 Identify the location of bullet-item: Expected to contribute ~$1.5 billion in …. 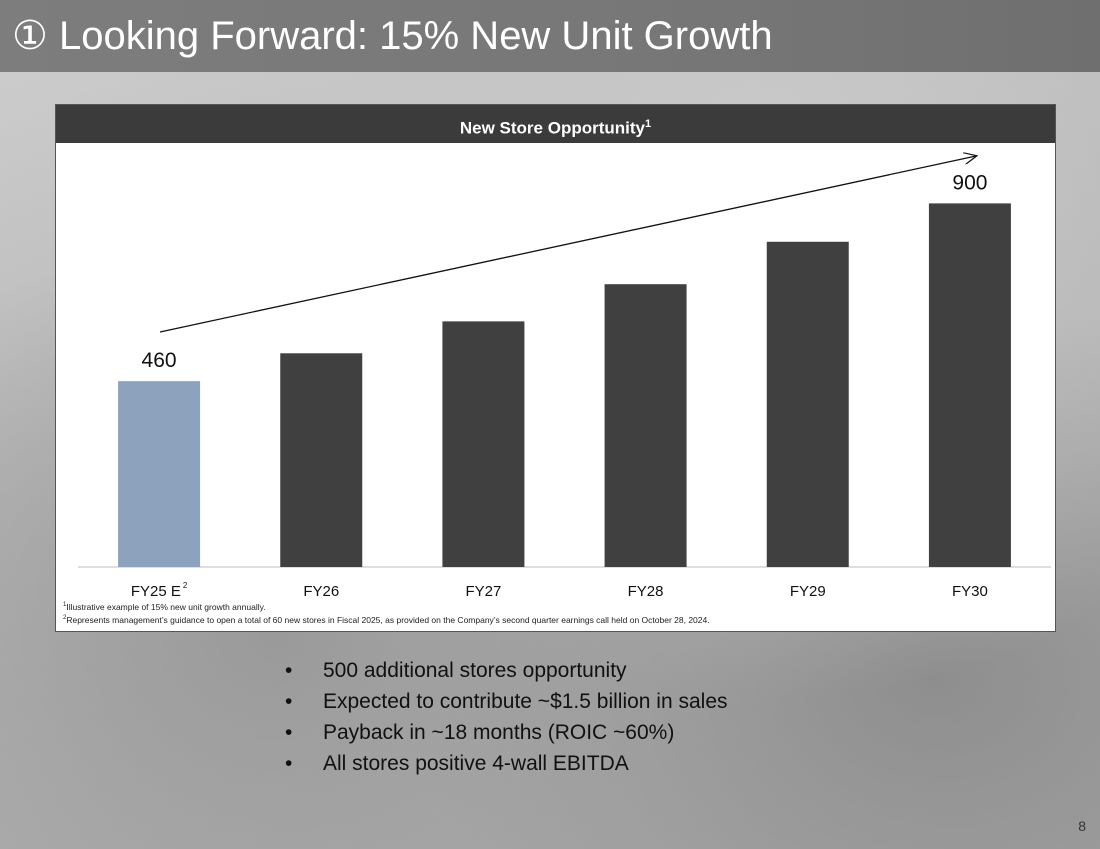
(506, 701).